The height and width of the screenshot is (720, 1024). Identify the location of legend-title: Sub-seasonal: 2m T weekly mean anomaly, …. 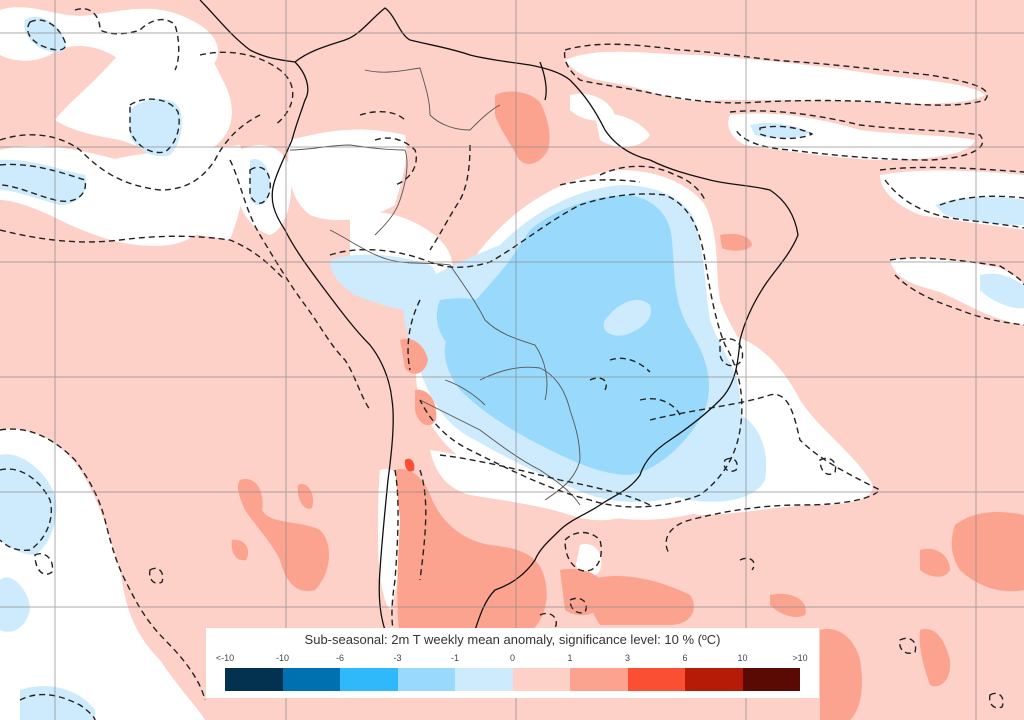
(512, 639).